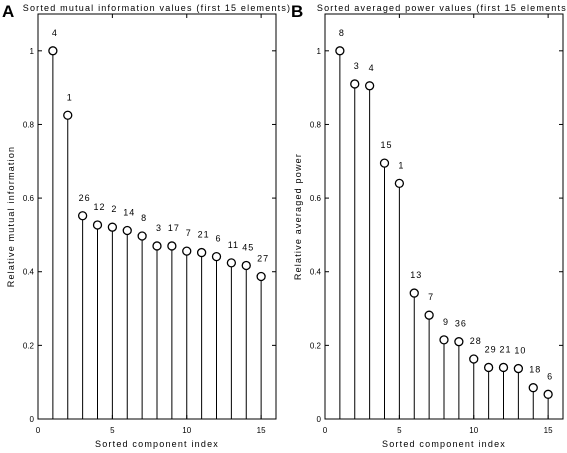  Describe the element at coordinates (129, 212) in the screenshot. I see `component-label: 14` at that location.